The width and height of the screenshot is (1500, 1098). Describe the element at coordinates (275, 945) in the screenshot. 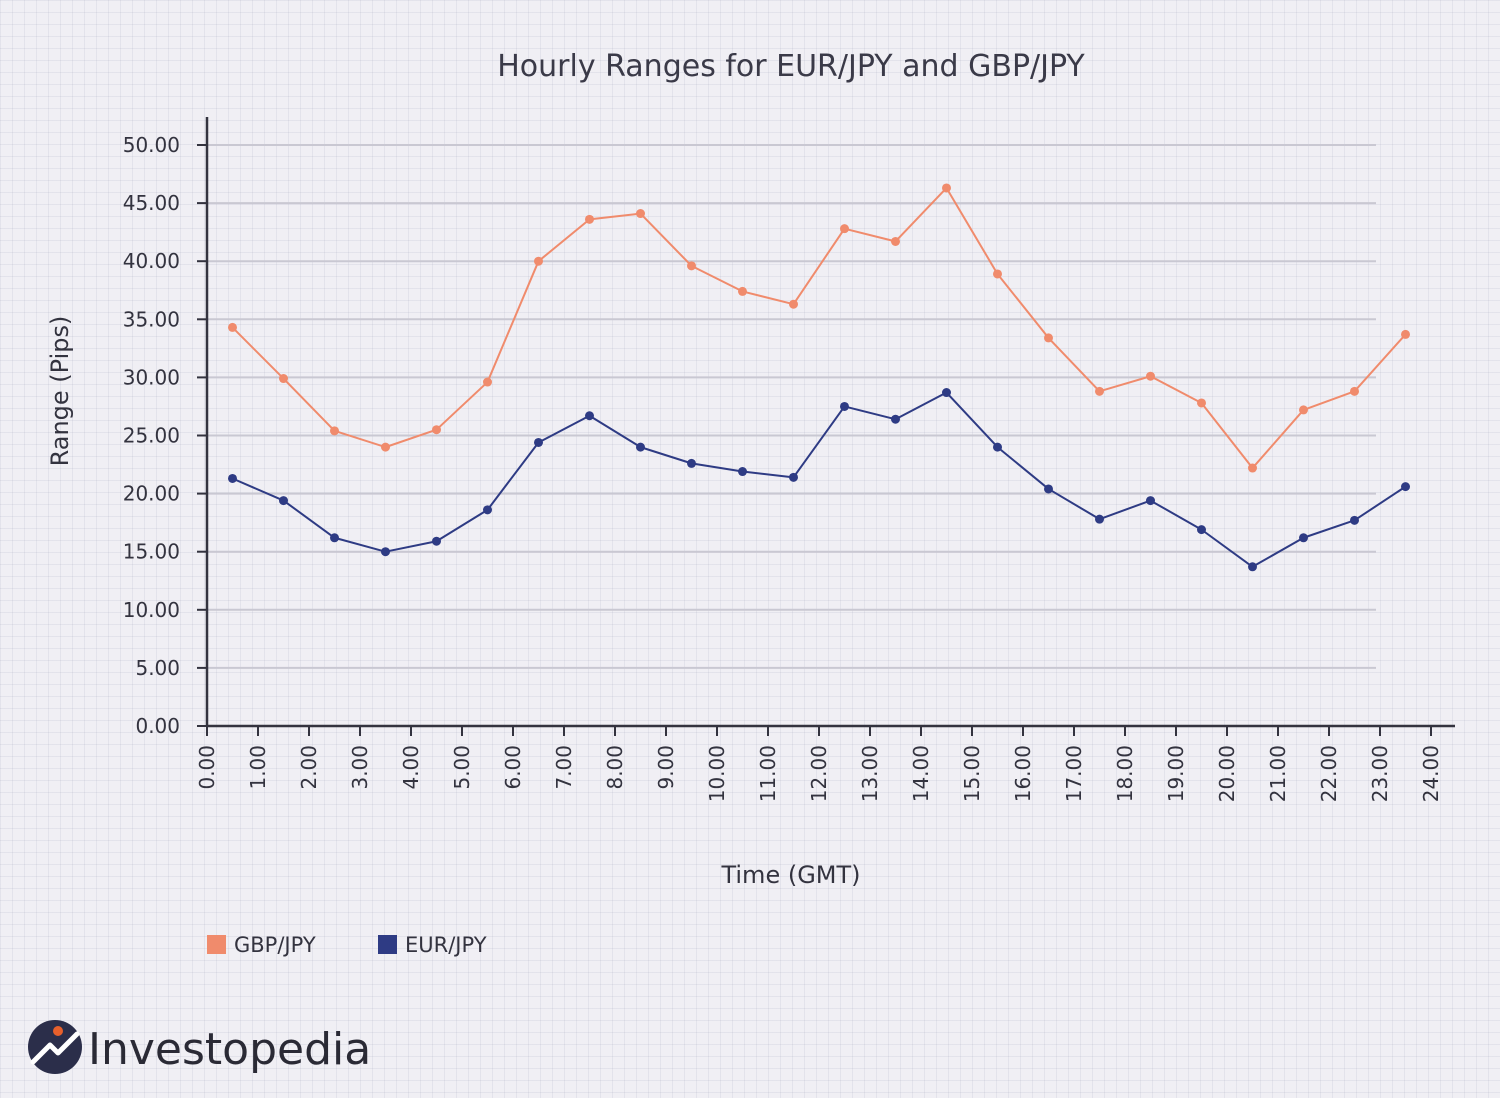

I see `legend-label: GBP/JPY` at that location.